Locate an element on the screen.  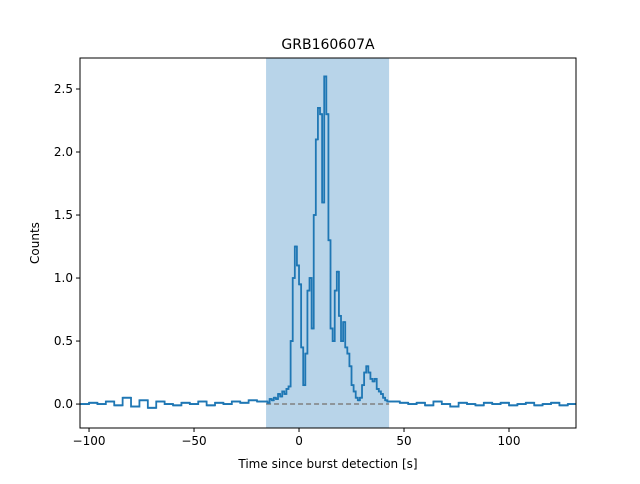
y-tick-label: 0.0 is located at coordinates (63, 404).